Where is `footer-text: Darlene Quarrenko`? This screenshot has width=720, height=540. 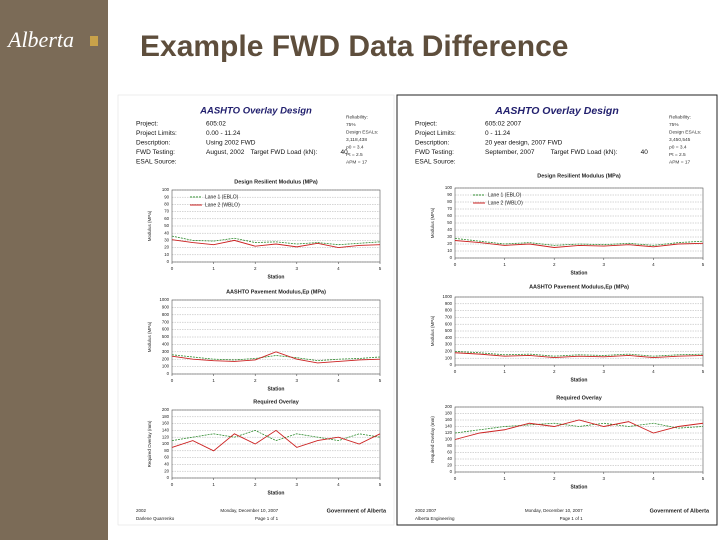 footer-text: Darlene Quarrenko is located at coordinates (155, 518).